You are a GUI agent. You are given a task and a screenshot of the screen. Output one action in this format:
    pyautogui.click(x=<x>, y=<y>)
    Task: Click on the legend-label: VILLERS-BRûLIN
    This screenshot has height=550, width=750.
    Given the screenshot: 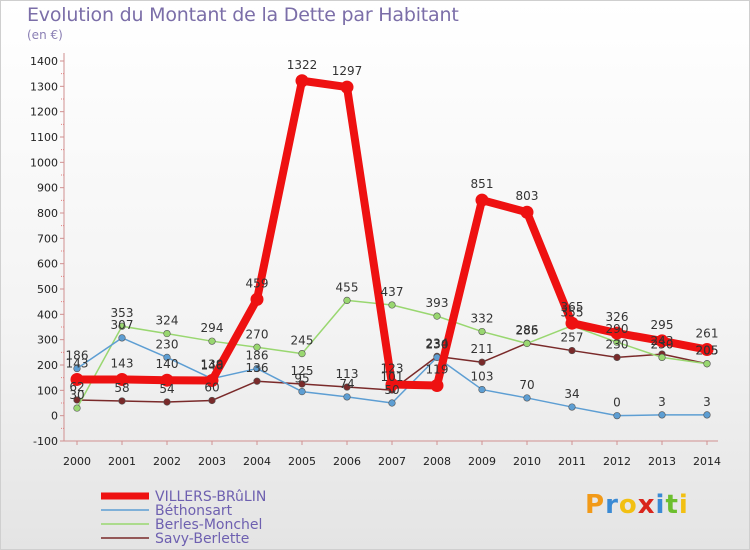 What is the action you would take?
    pyautogui.click(x=210, y=497)
    